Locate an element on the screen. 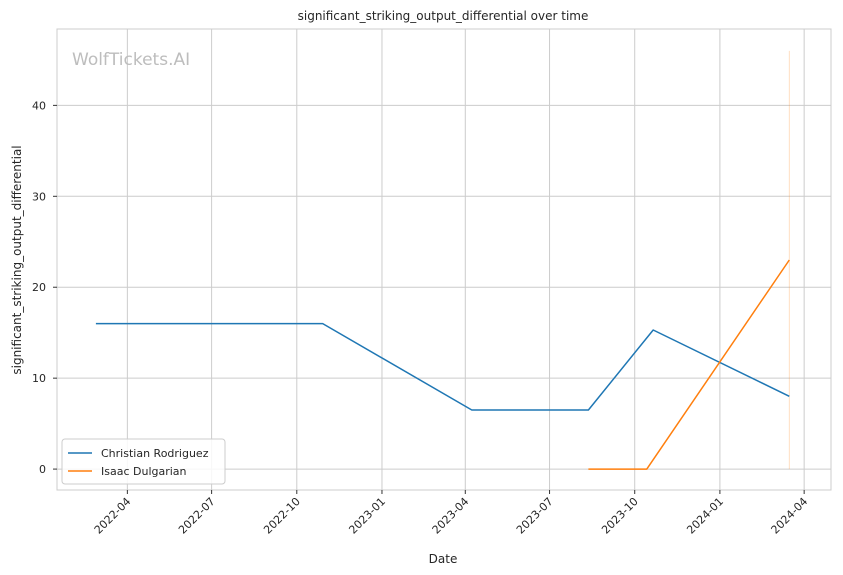 The height and width of the screenshot is (575, 843). legend: Christian Rodriguez Isaac Dulgarian is located at coordinates (143, 461).